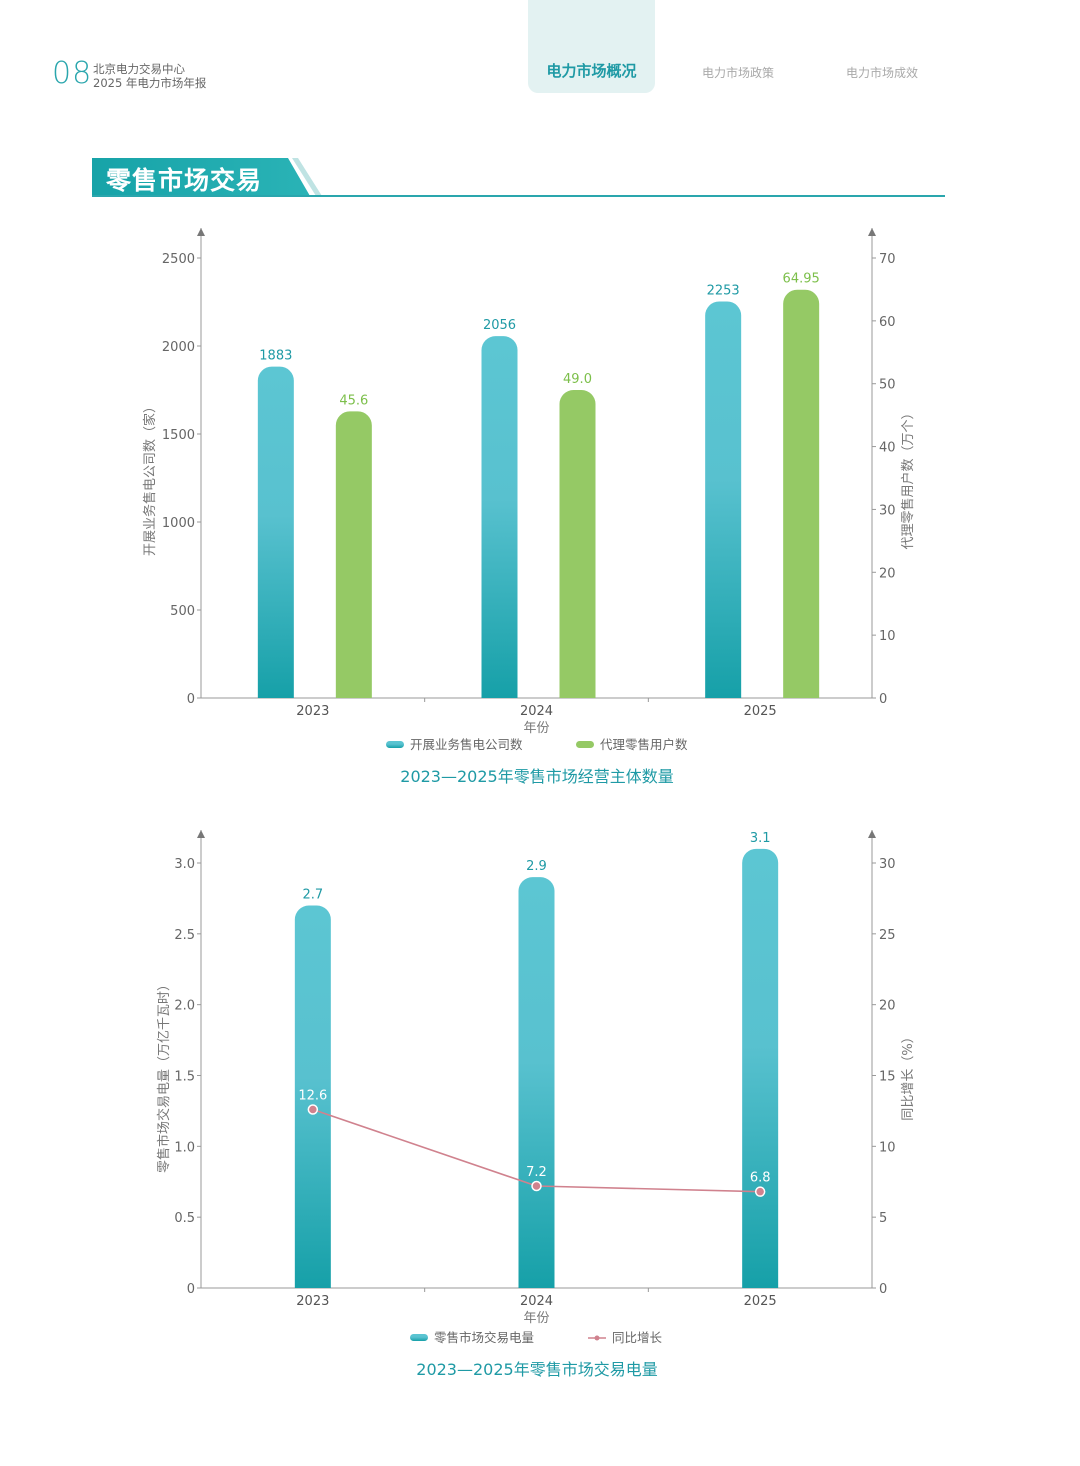 This screenshot has height=1466, width=1080. I want to click on y-tick-label-right: 15, so click(887, 1077).